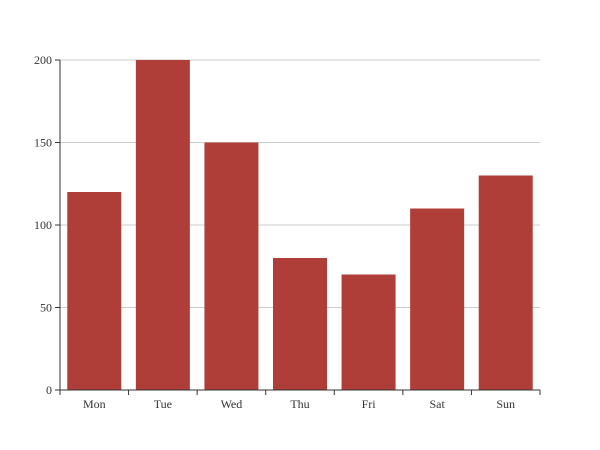 The width and height of the screenshot is (600, 450). What do you see at coordinates (437, 404) in the screenshot?
I see `x-tick-label-sat: Sat` at bounding box center [437, 404].